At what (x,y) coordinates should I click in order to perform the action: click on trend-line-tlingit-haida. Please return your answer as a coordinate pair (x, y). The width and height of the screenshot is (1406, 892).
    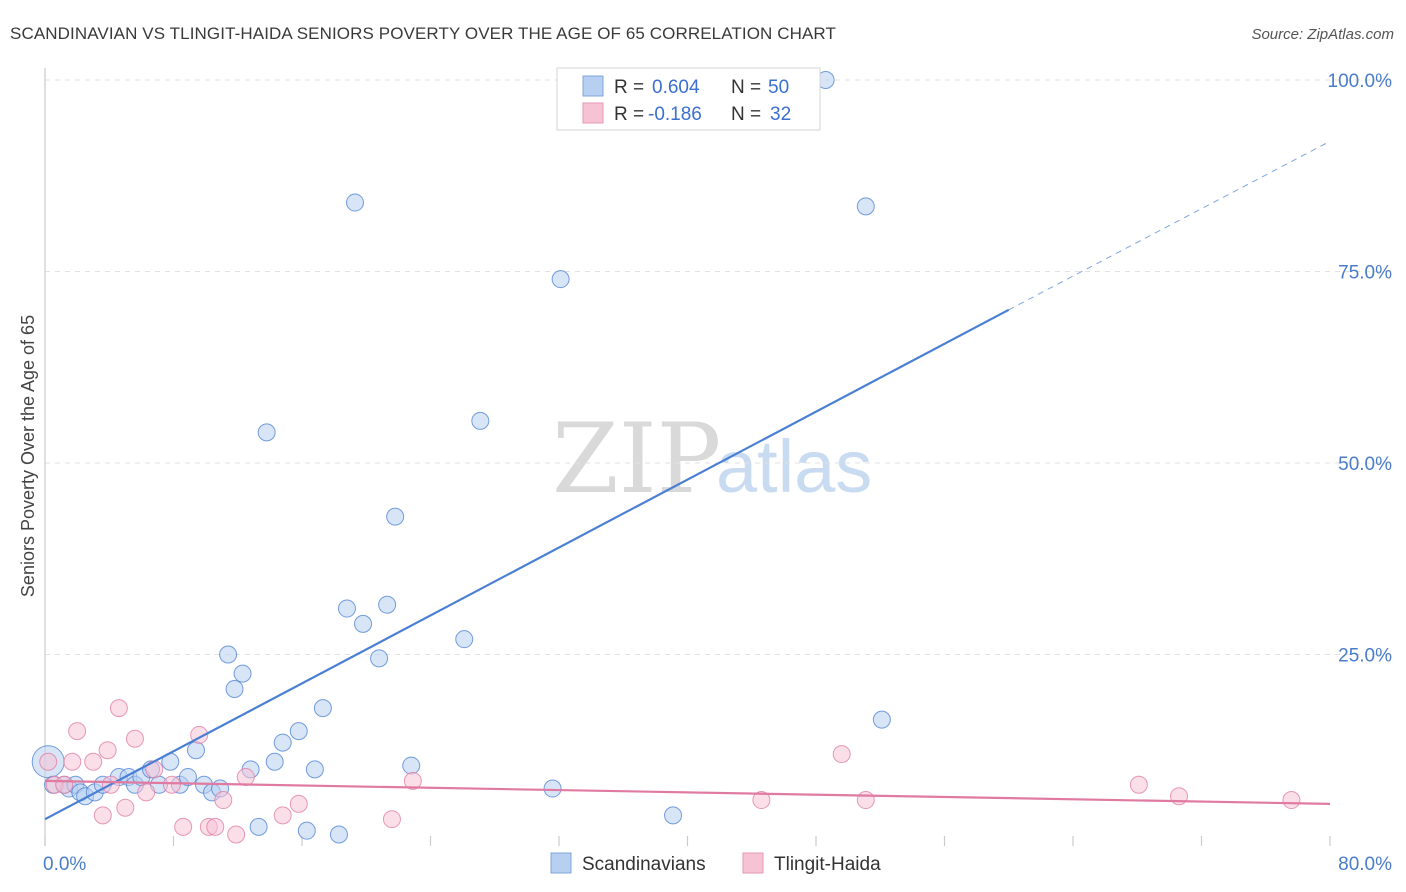
    Looking at the image, I should click on (687, 792).